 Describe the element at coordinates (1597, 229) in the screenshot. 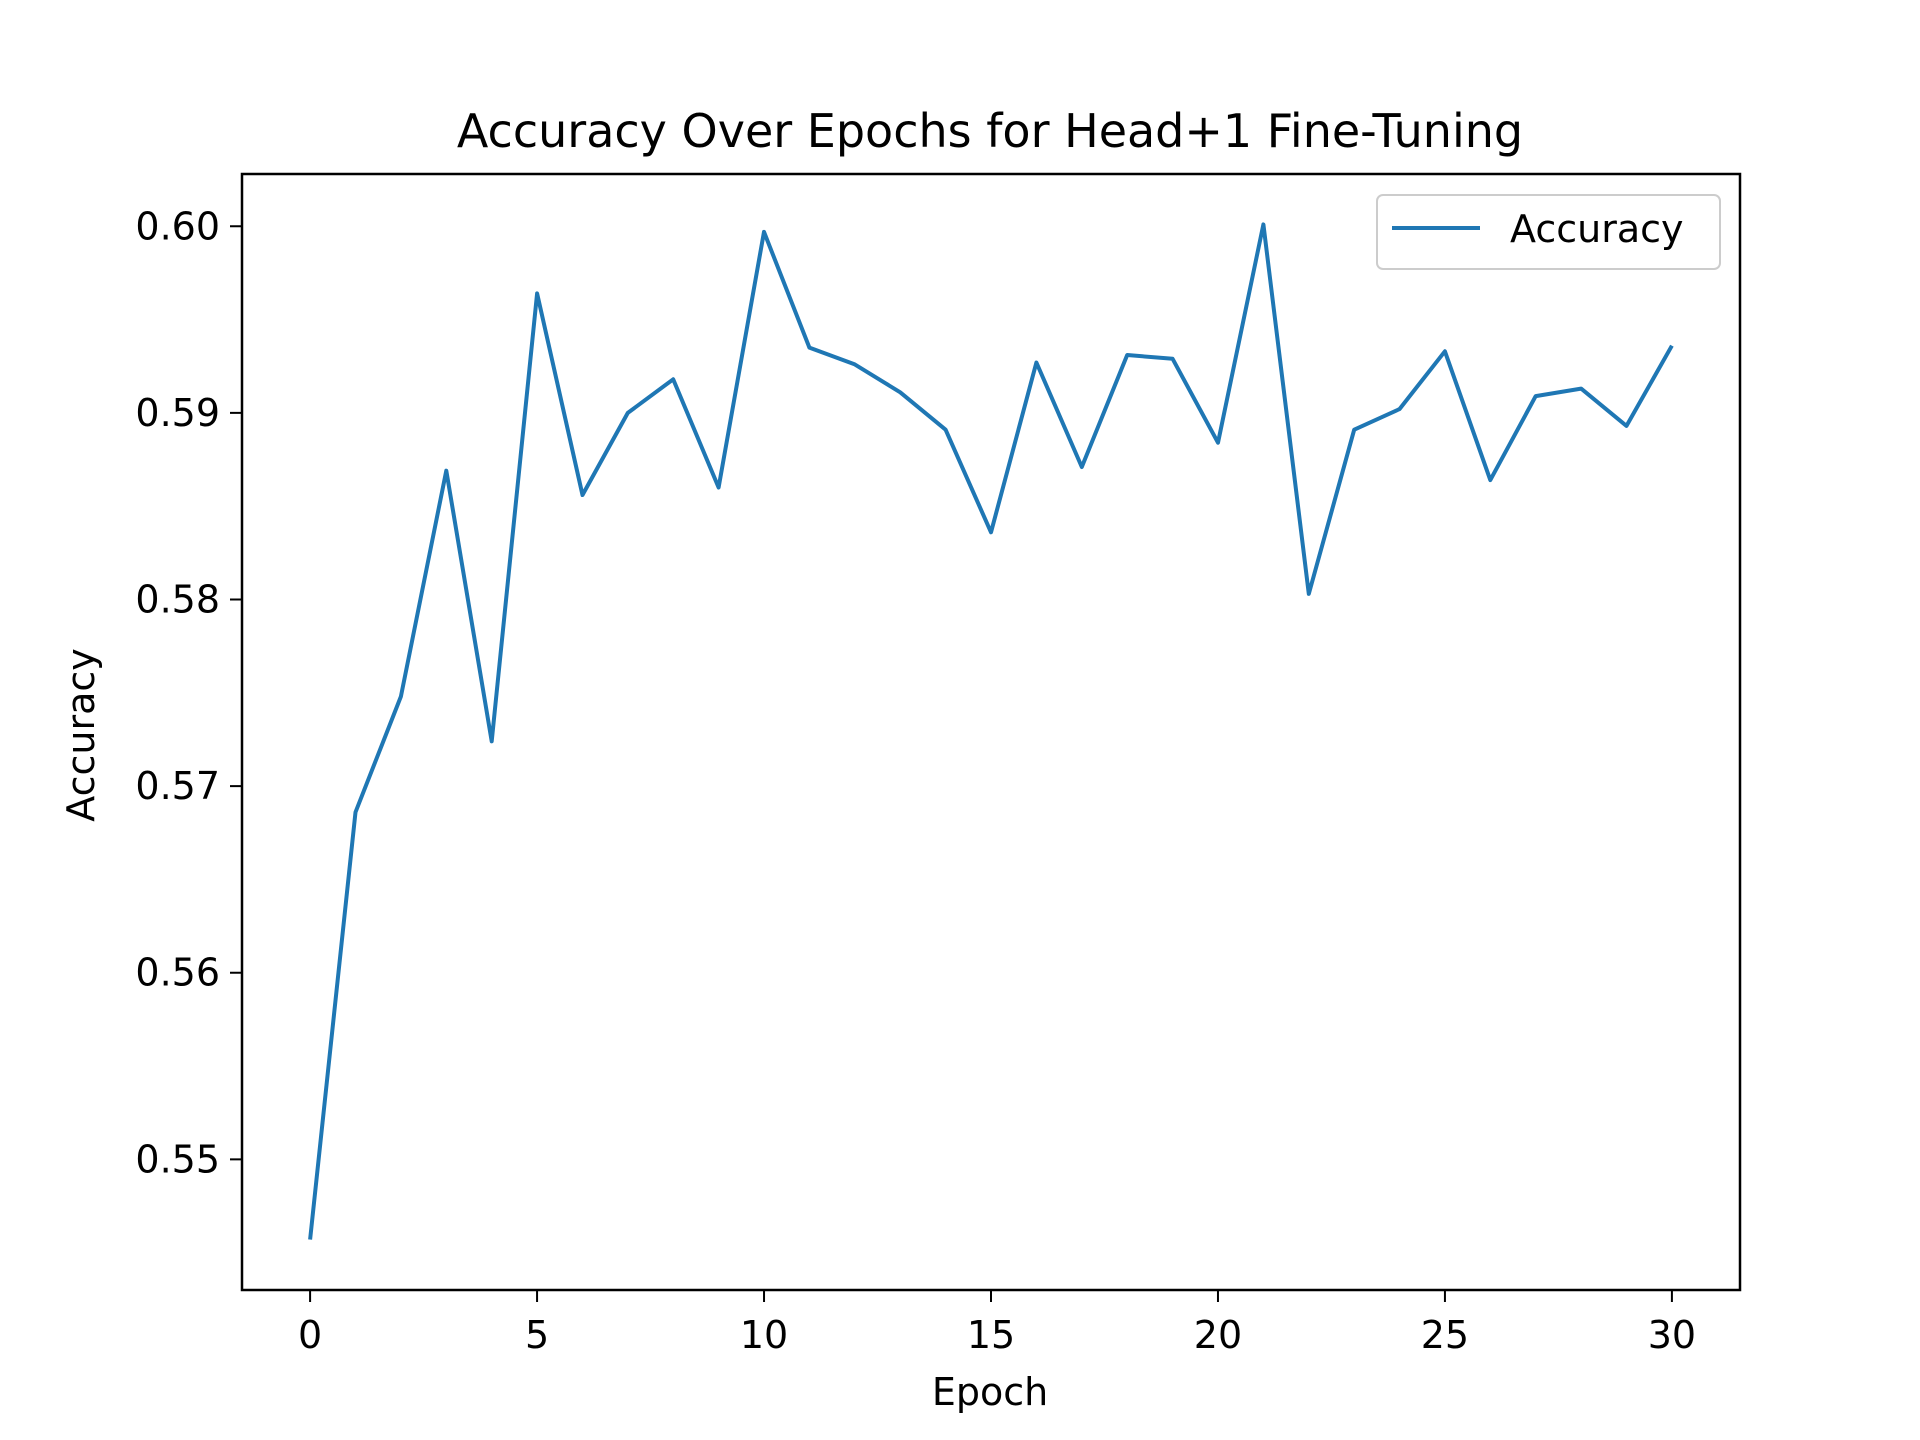

I see `legend-label-accuracy: Accuracy` at that location.